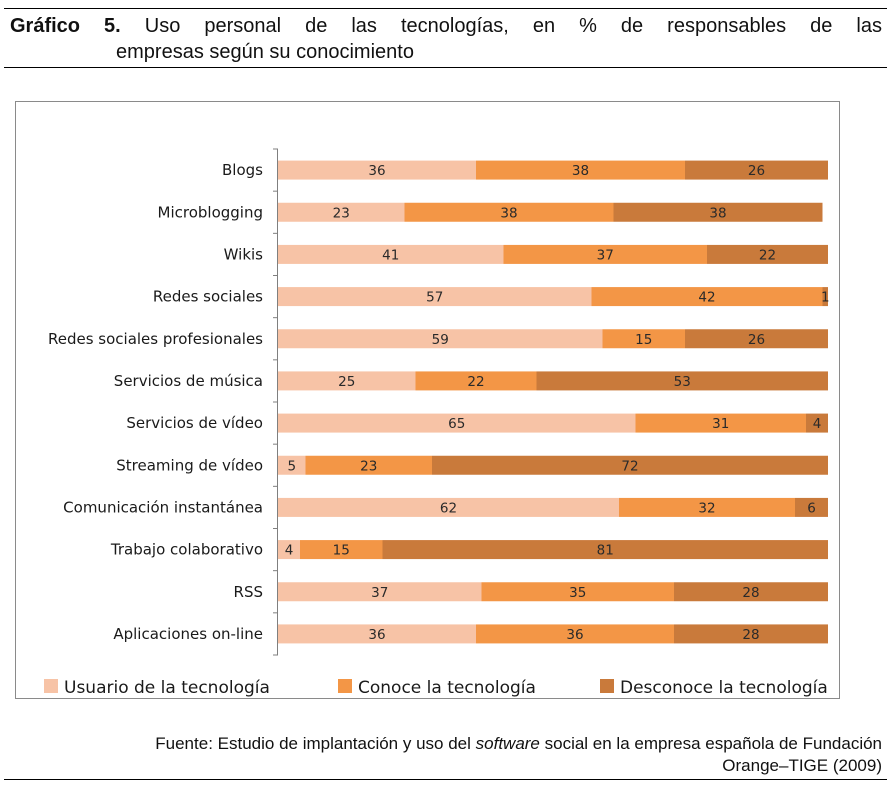 This screenshot has width=895, height=788. I want to click on data-label: 57, so click(434, 298).